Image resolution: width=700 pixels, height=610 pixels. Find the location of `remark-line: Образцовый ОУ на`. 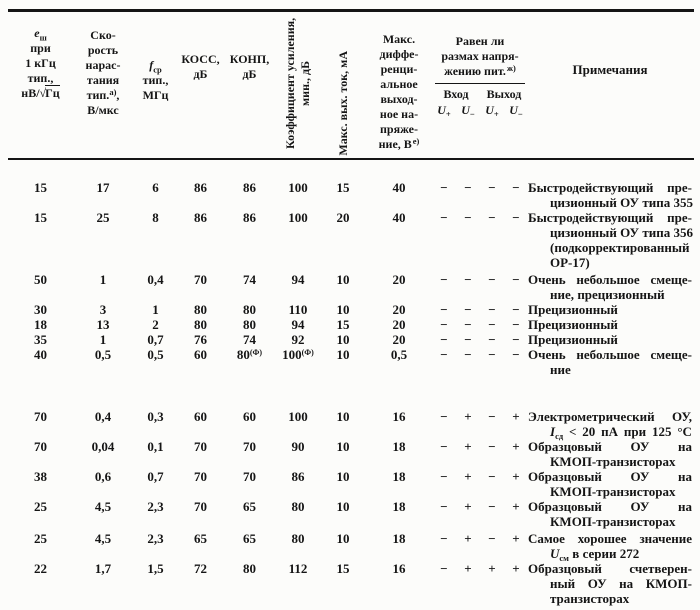

remark-line: Образцовый ОУ на is located at coordinates (610, 506).